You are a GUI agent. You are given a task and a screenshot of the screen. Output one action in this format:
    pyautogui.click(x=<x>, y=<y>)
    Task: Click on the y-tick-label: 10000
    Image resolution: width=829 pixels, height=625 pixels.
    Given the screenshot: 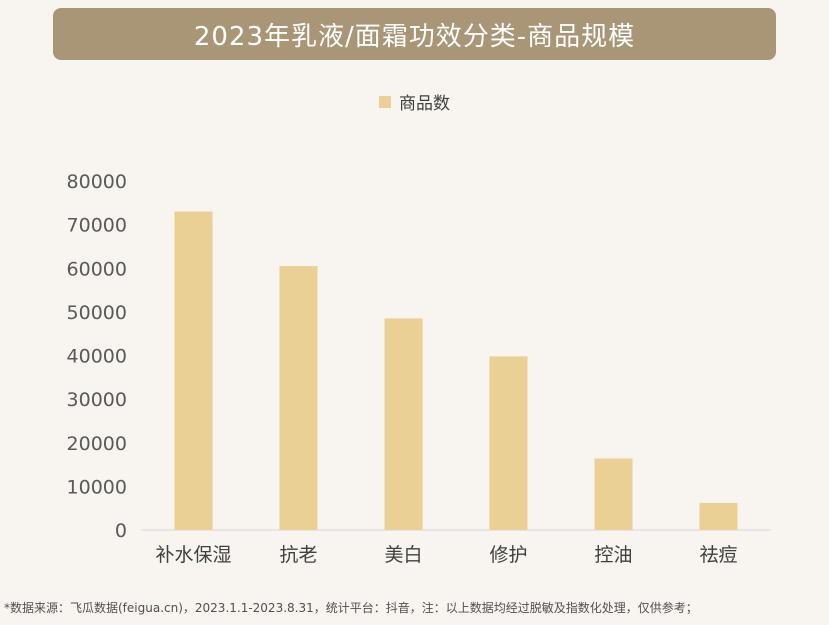 What is the action you would take?
    pyautogui.click(x=97, y=487)
    